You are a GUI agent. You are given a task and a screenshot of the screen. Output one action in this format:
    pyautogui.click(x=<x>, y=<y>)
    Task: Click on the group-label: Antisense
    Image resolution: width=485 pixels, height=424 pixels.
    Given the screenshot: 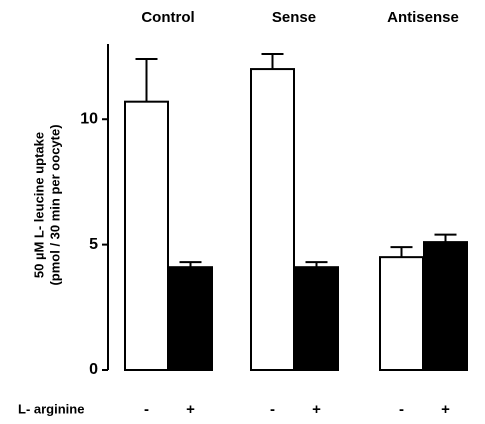 What is the action you would take?
    pyautogui.click(x=423, y=17)
    